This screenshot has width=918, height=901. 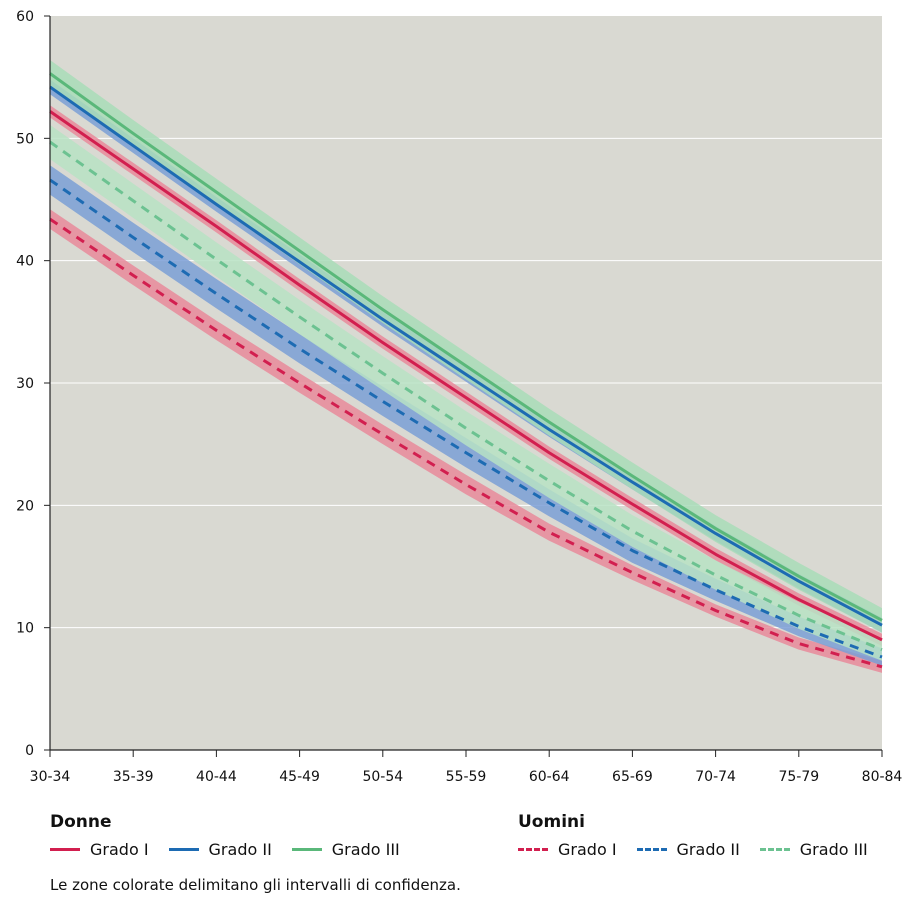 What do you see at coordinates (50, 777) in the screenshot?
I see `x-tick-label: 30-34` at bounding box center [50, 777].